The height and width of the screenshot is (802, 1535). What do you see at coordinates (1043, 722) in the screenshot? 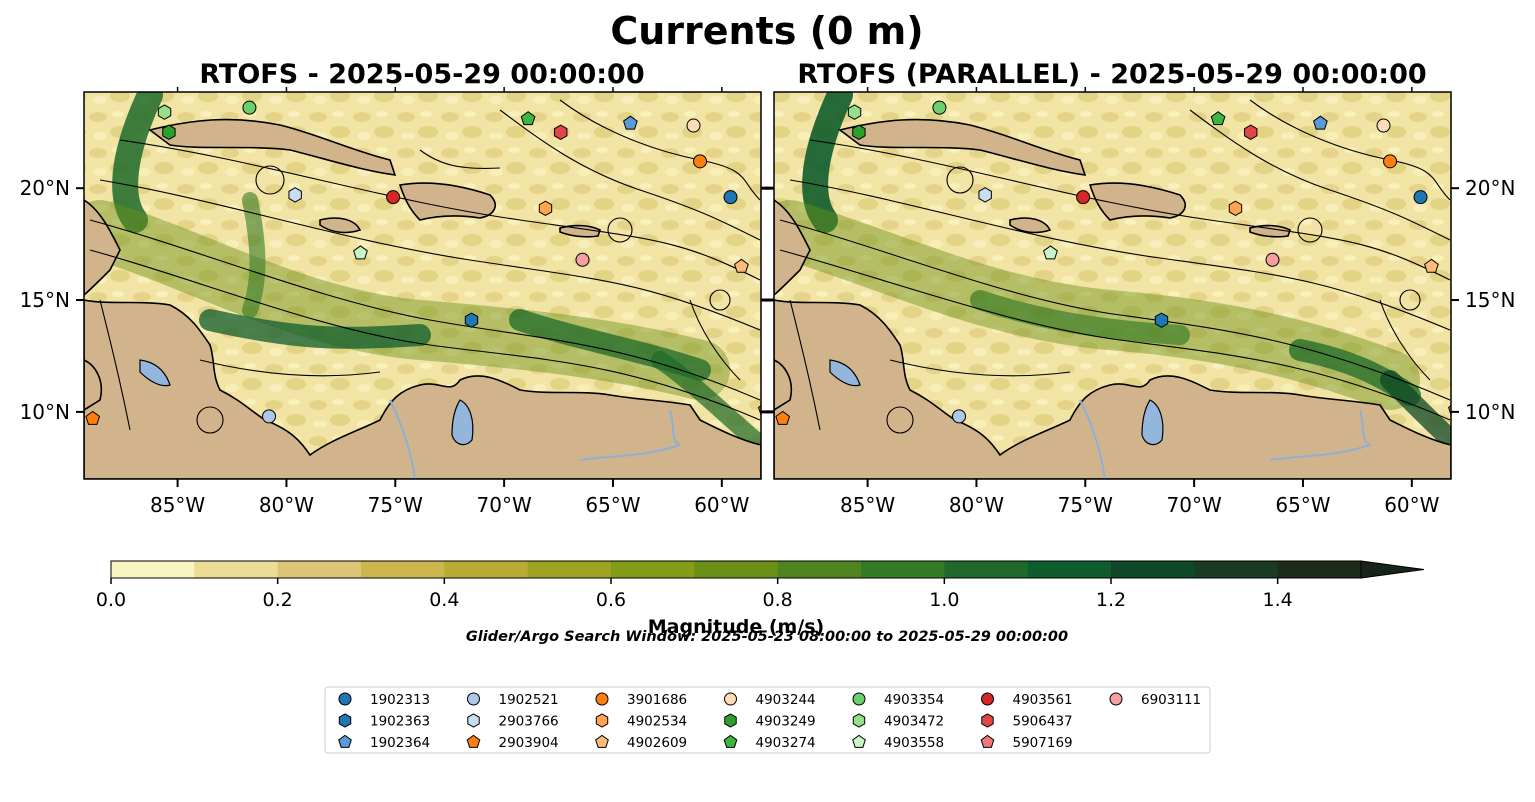
I see `legend-label-5906437: 5906437` at bounding box center [1043, 722].